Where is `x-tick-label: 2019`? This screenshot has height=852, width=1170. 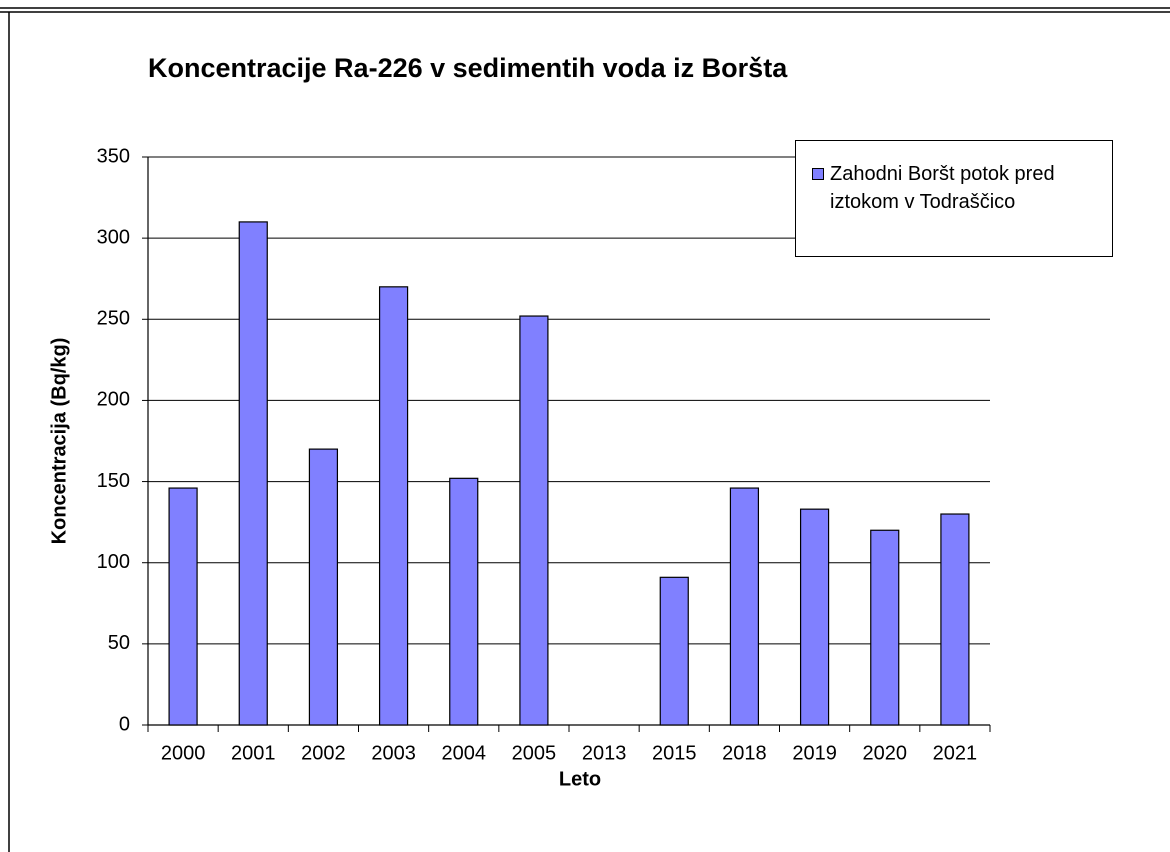
x-tick-label: 2019 is located at coordinates (814, 753).